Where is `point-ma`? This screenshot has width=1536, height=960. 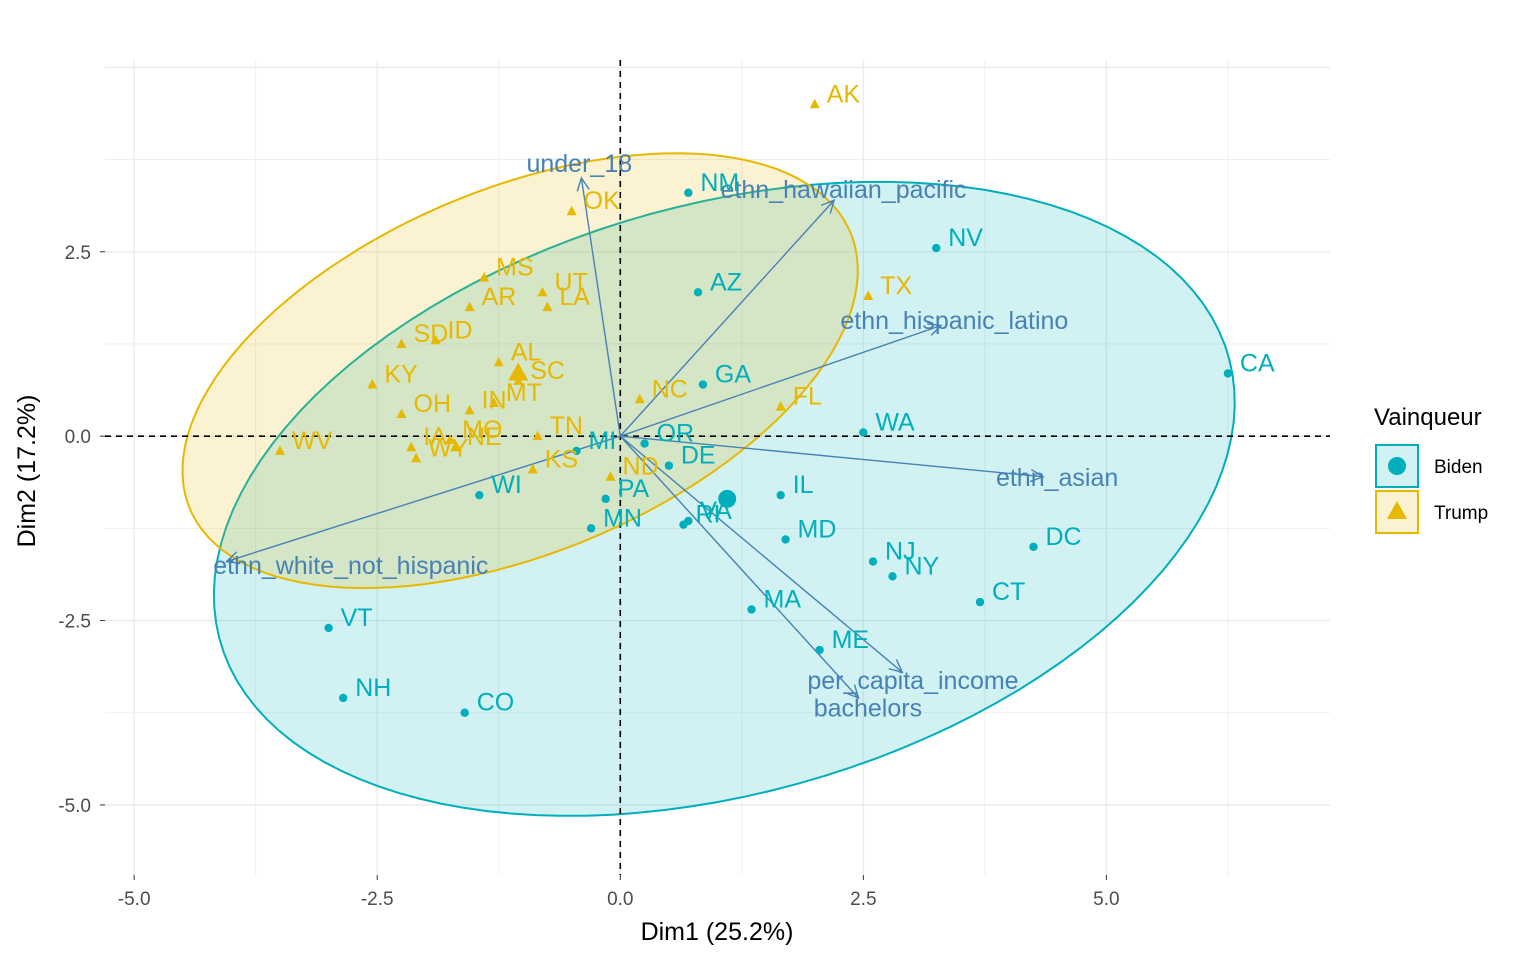 point-ma is located at coordinates (751, 609).